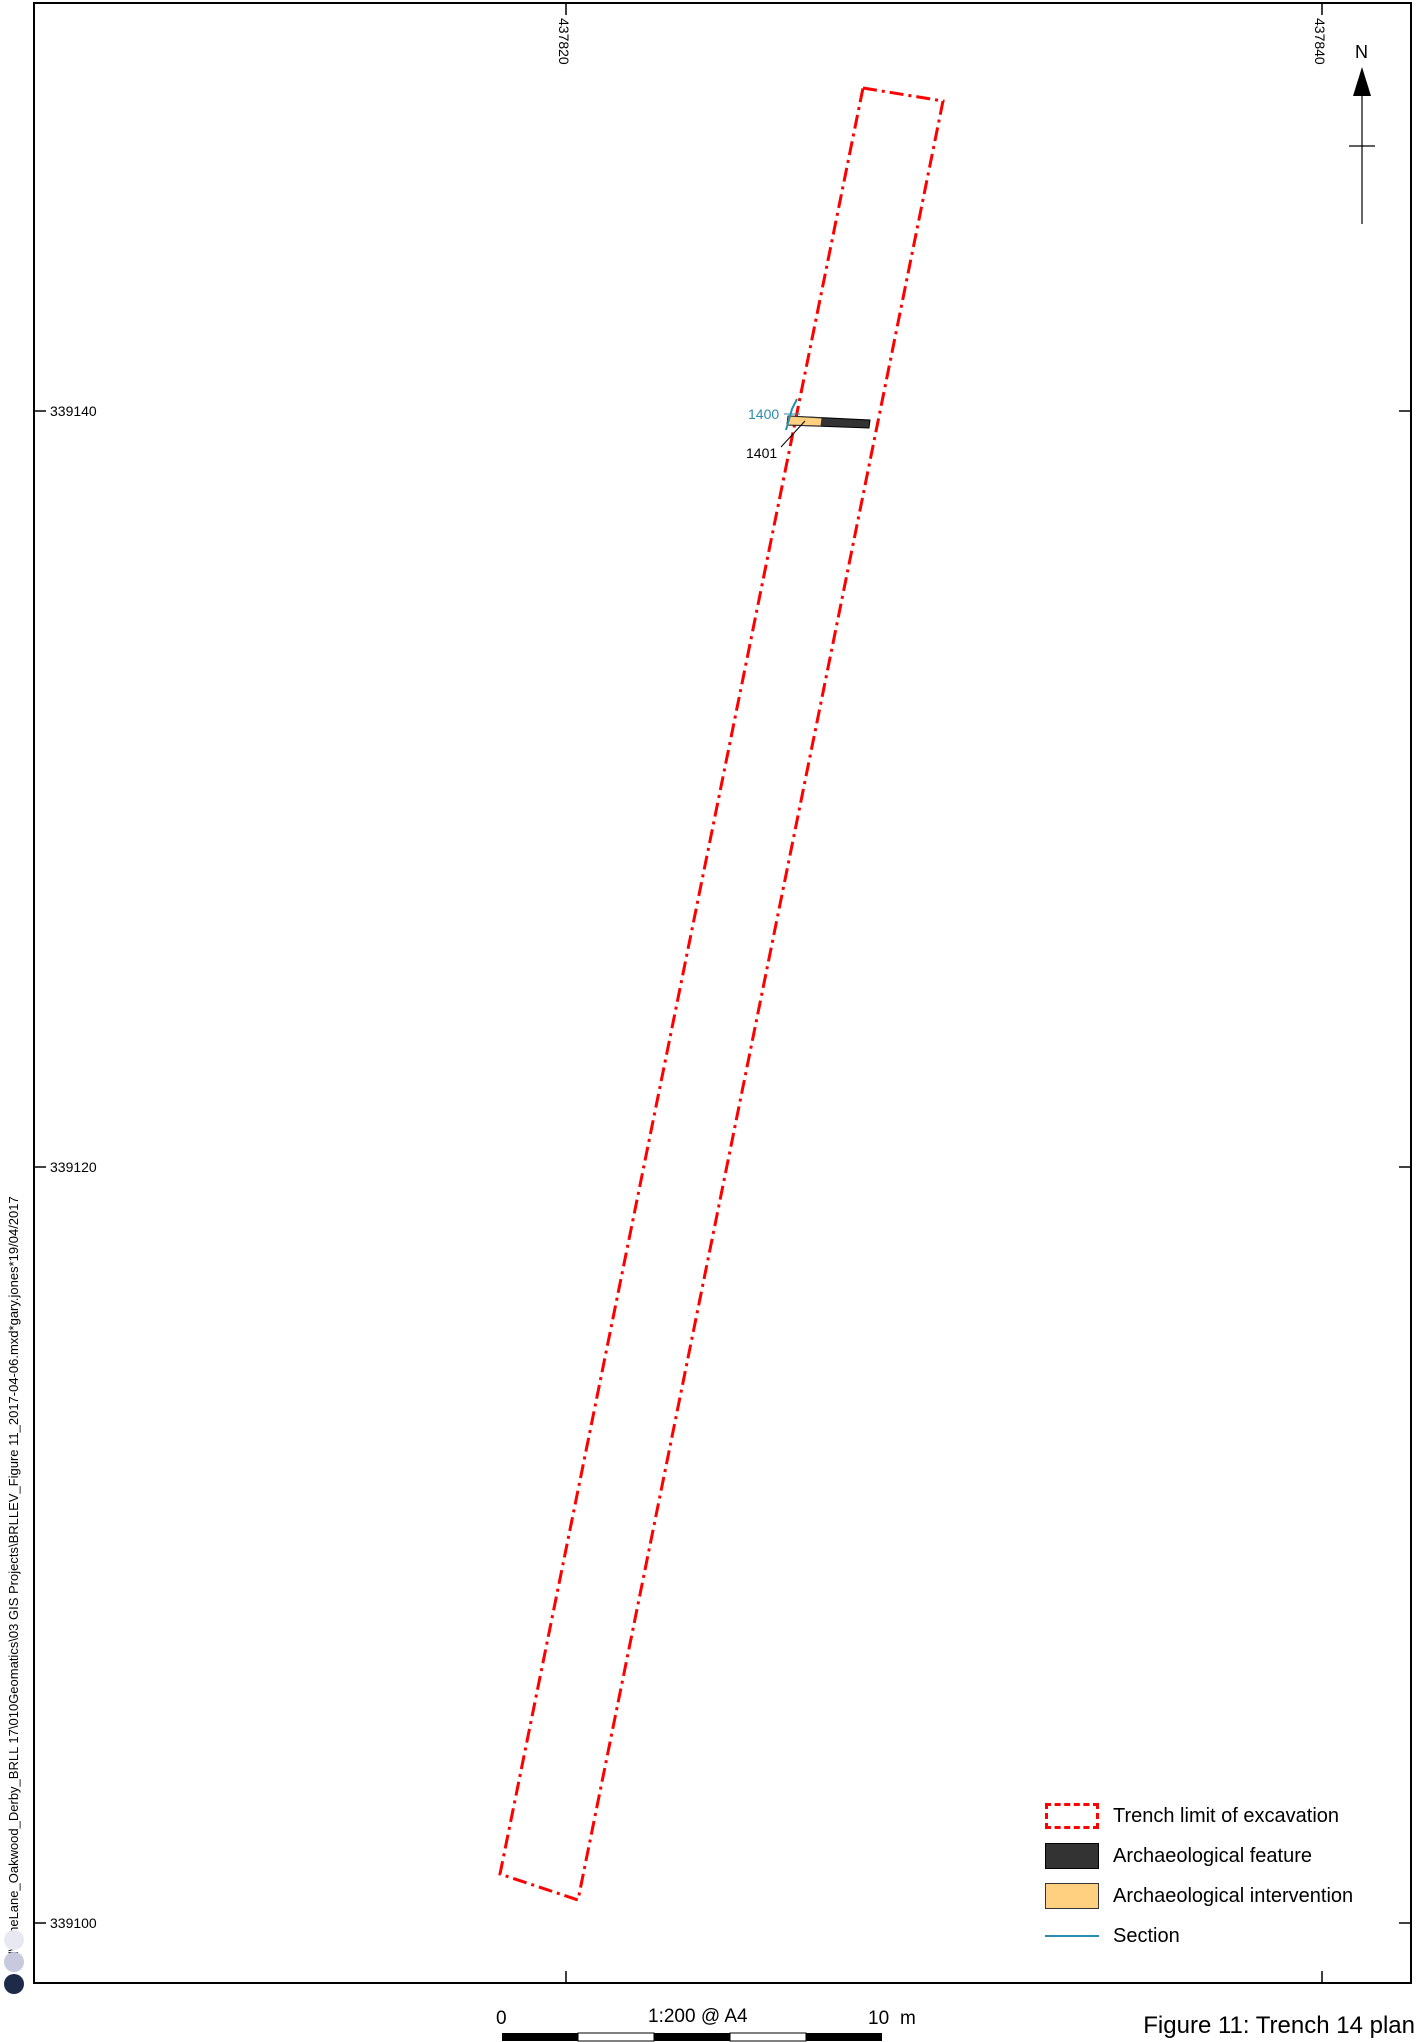 This screenshot has width=1419, height=2042. Describe the element at coordinates (1213, 1855) in the screenshot. I see `legend-label: Archaeological feature` at that location.